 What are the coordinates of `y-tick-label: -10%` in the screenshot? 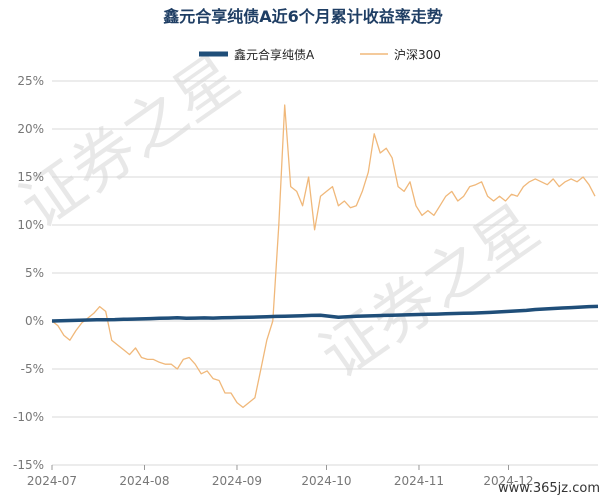 It's located at (28, 417).